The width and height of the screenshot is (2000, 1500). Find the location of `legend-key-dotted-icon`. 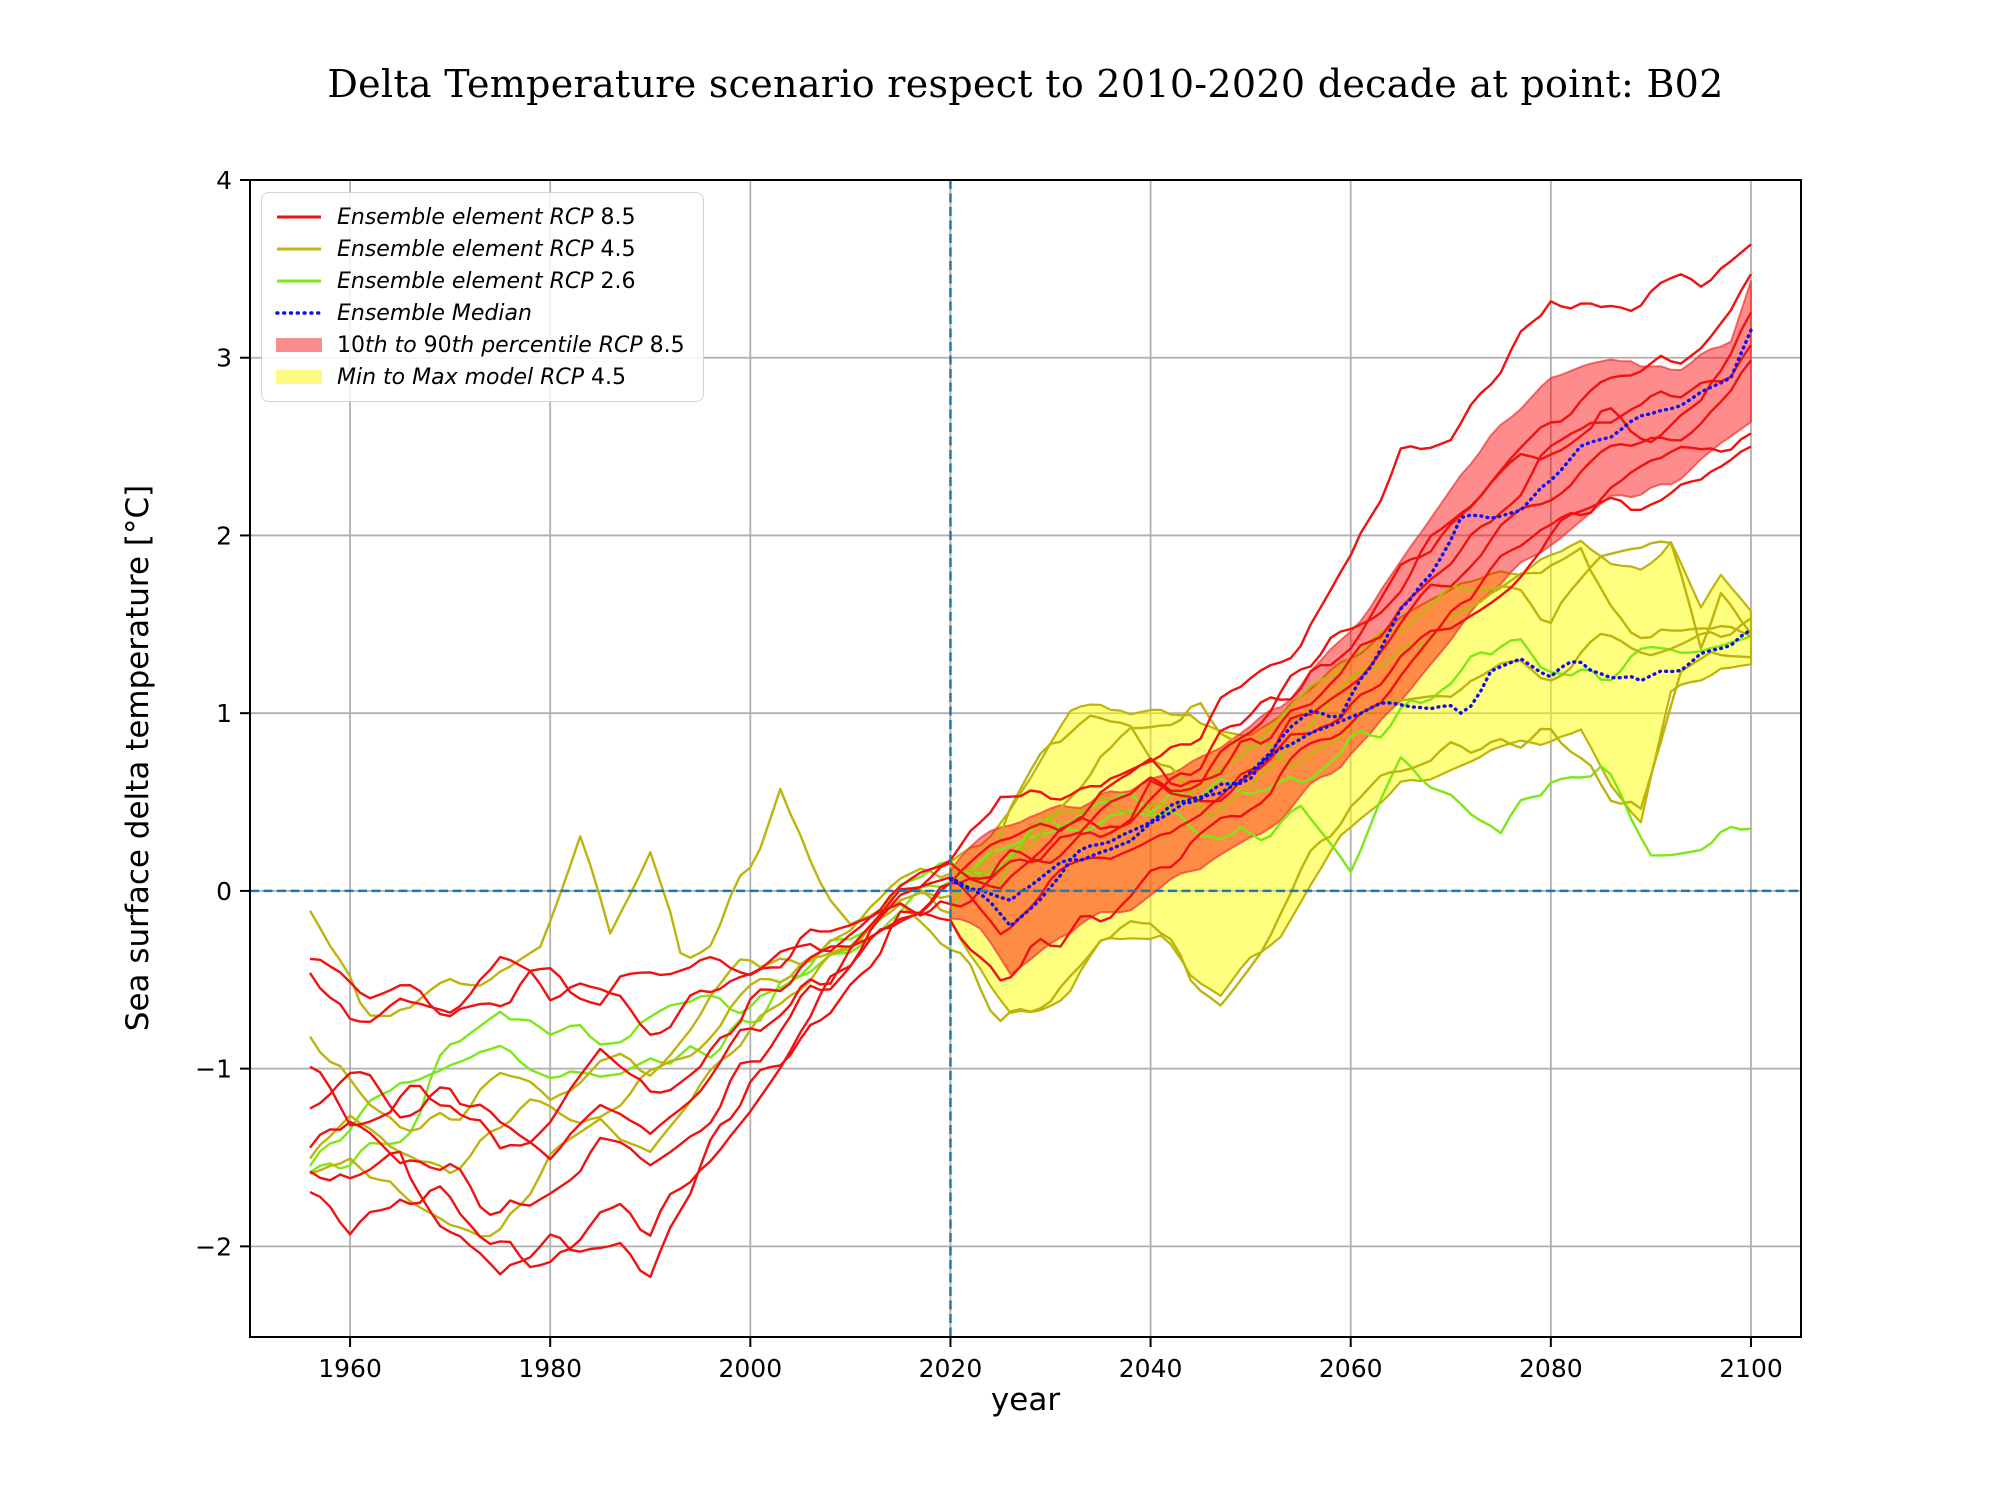

legend-key-dotted-icon is located at coordinates (299, 313).